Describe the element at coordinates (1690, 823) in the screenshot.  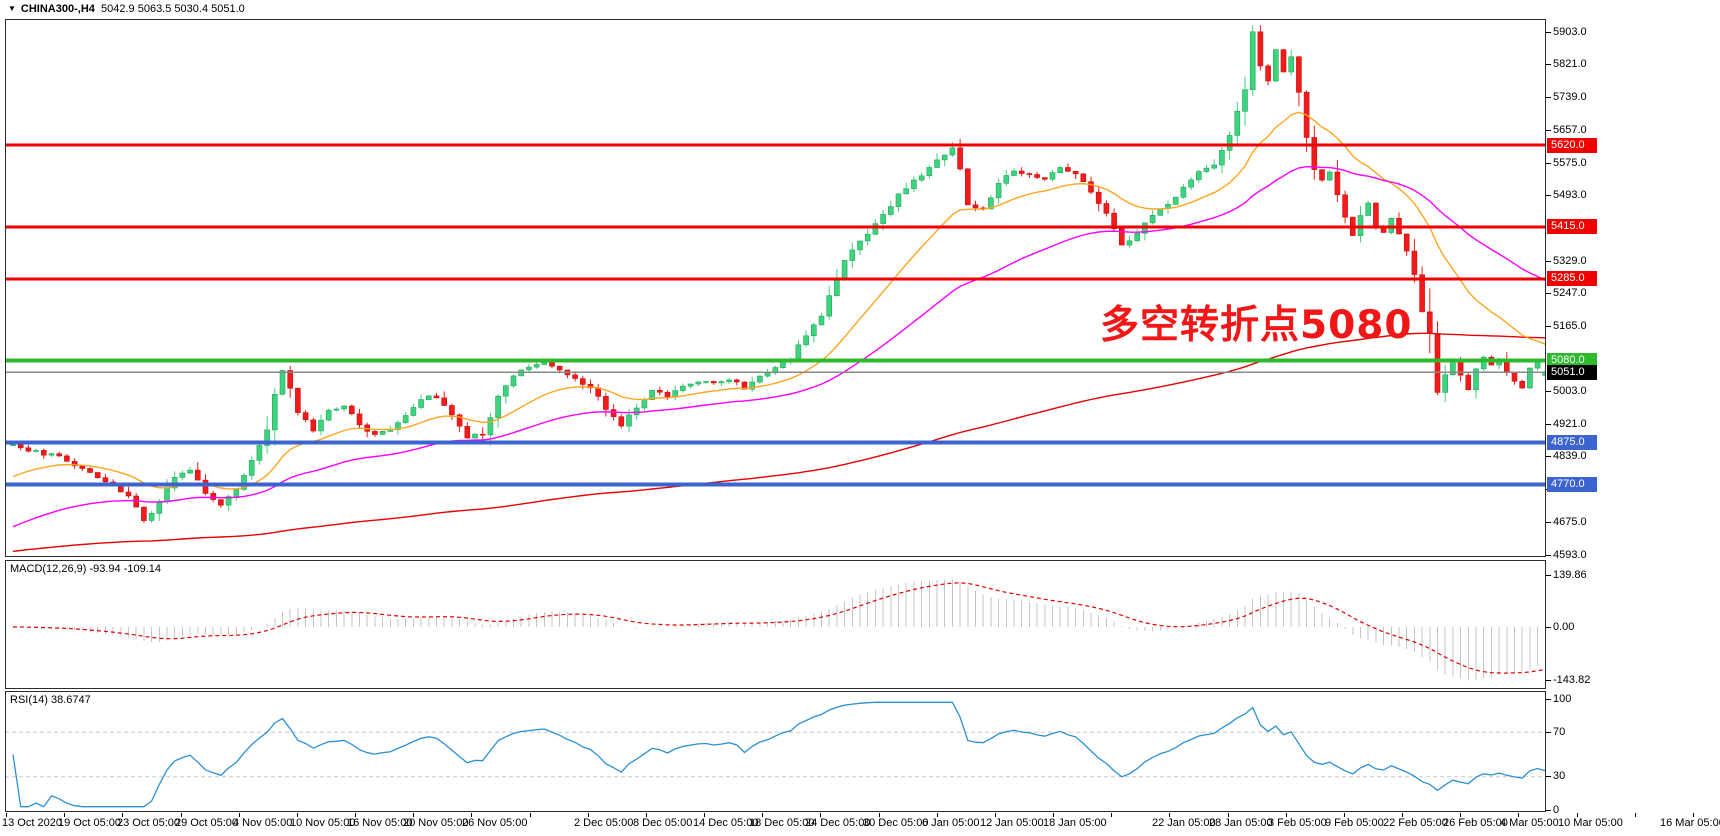
I see `time-axis-label: 16 Mar 05:00` at that location.